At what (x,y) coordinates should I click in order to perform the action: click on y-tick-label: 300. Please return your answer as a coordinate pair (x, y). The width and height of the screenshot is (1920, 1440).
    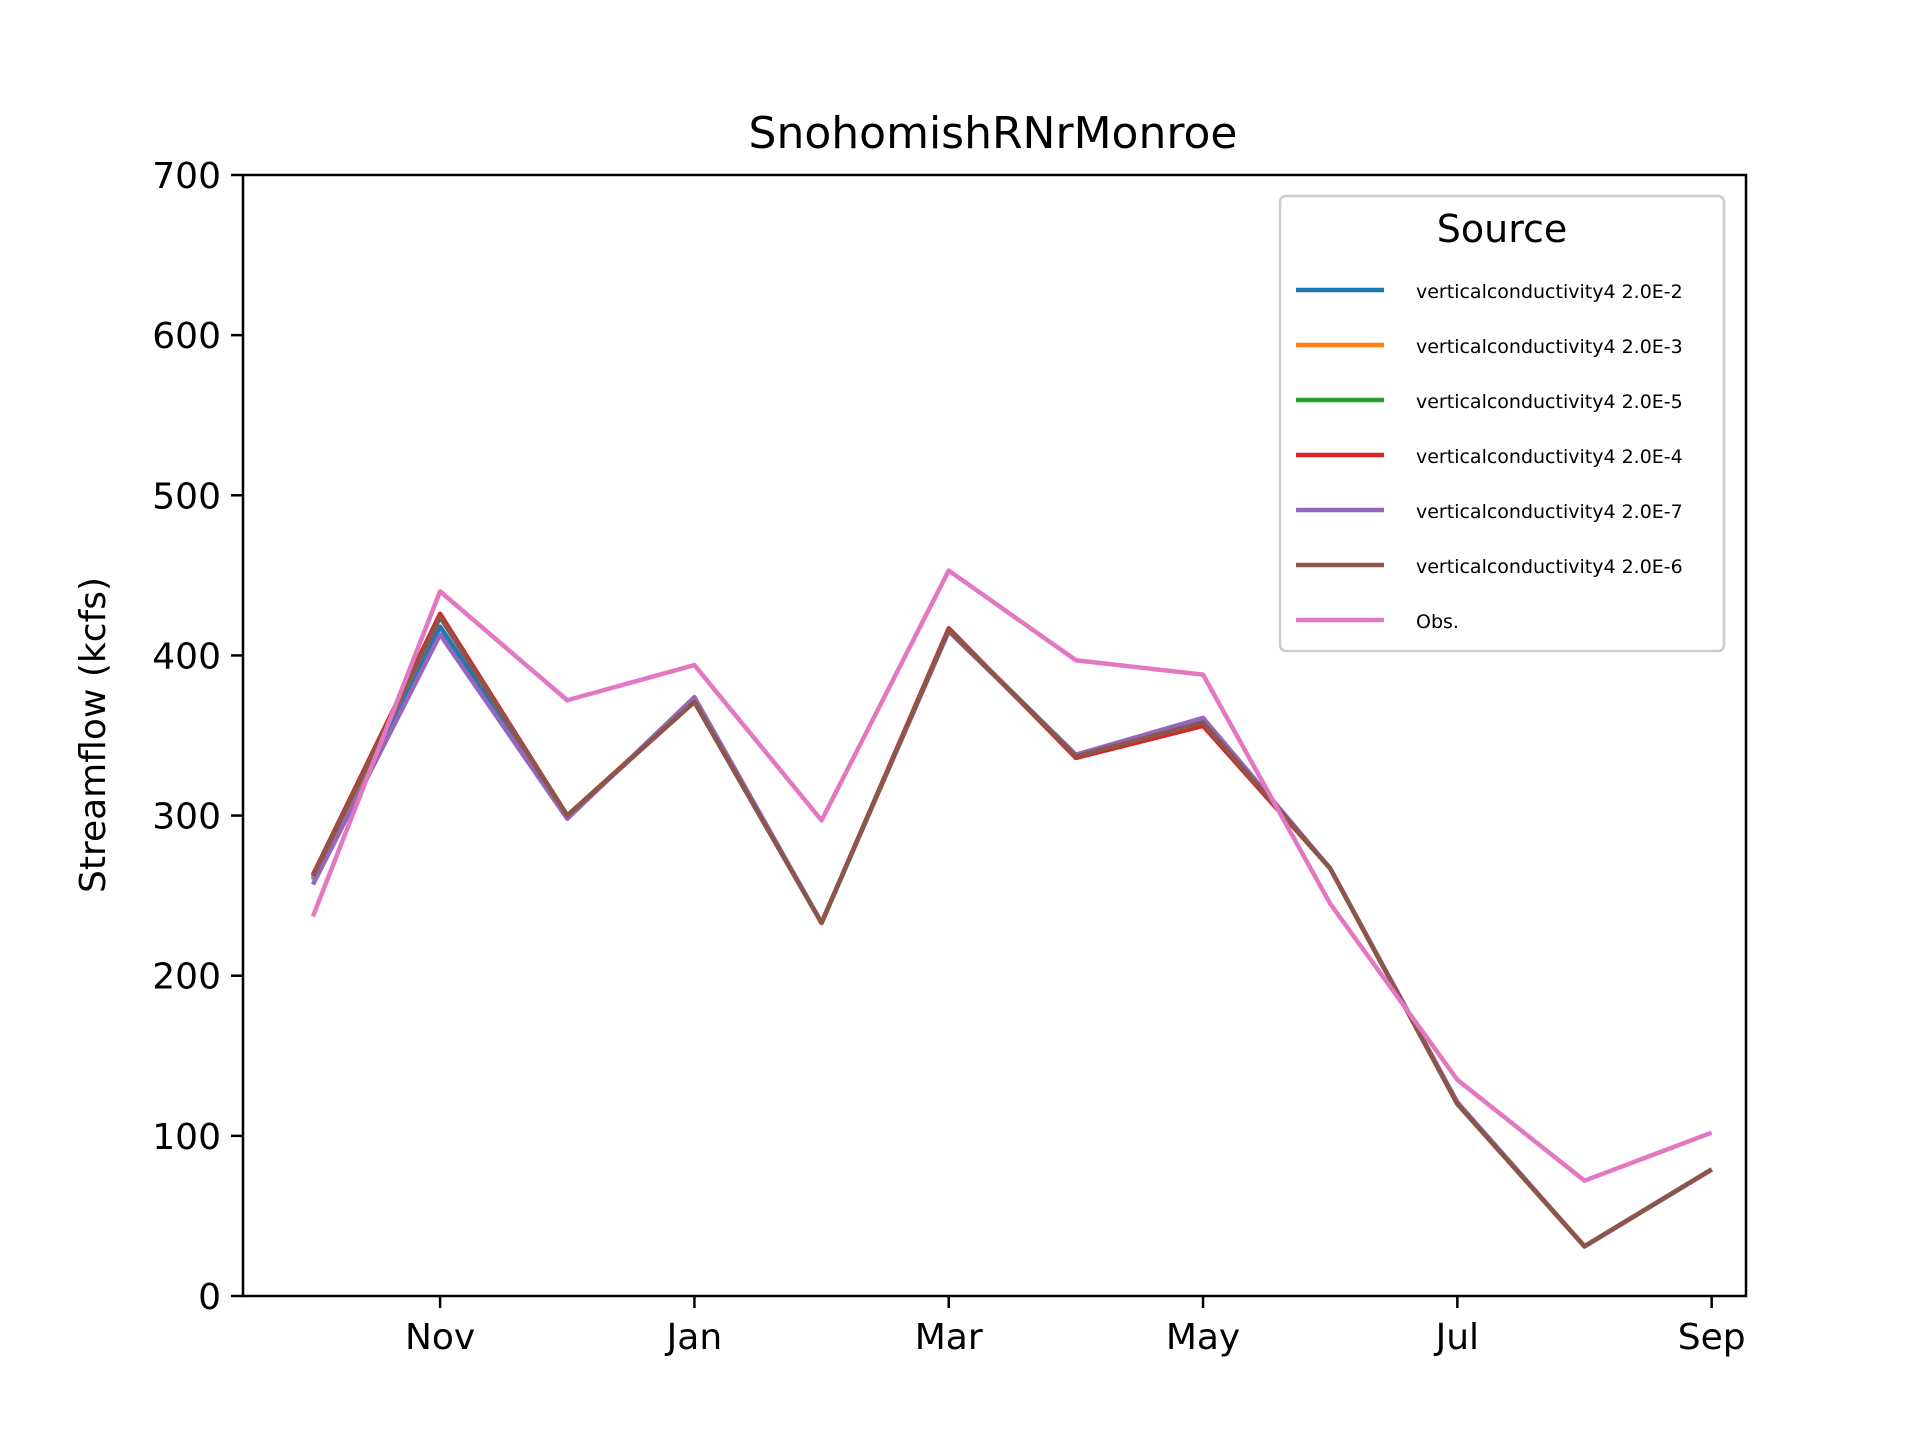
    Looking at the image, I should click on (186, 817).